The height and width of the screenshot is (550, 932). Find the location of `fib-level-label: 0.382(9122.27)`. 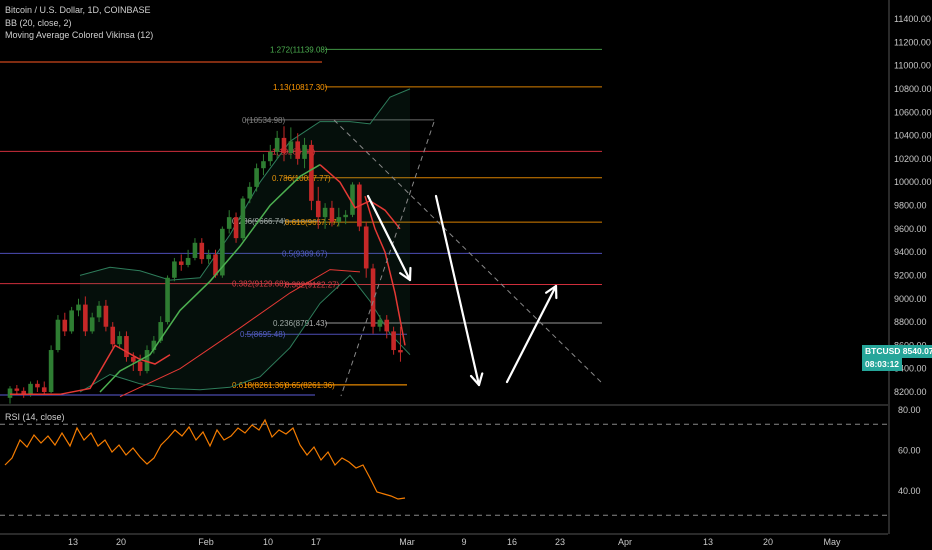

fib-level-label: 0.382(9122.27) is located at coordinates (312, 284).